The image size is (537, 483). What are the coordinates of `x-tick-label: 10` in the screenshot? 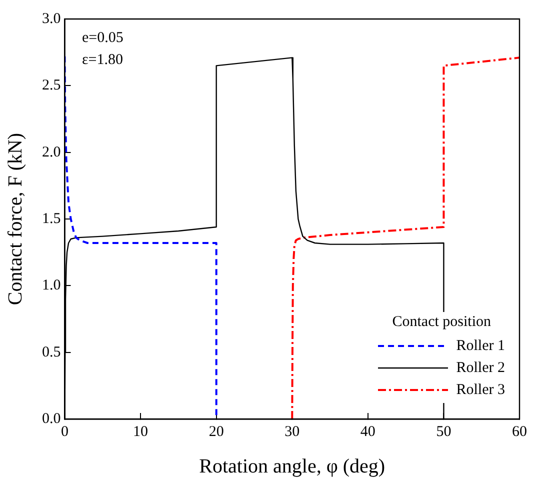 It's located at (140, 432).